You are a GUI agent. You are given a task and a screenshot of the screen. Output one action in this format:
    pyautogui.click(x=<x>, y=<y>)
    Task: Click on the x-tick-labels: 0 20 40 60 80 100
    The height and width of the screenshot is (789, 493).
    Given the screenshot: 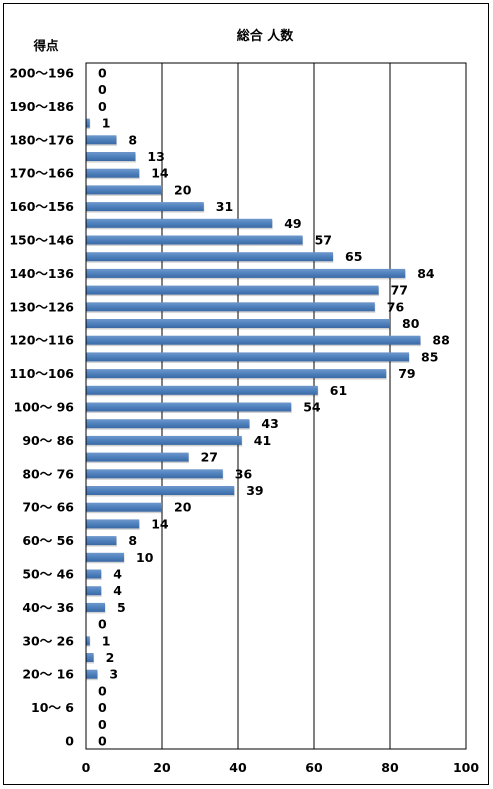 What is the action you would take?
    pyautogui.click(x=281, y=767)
    